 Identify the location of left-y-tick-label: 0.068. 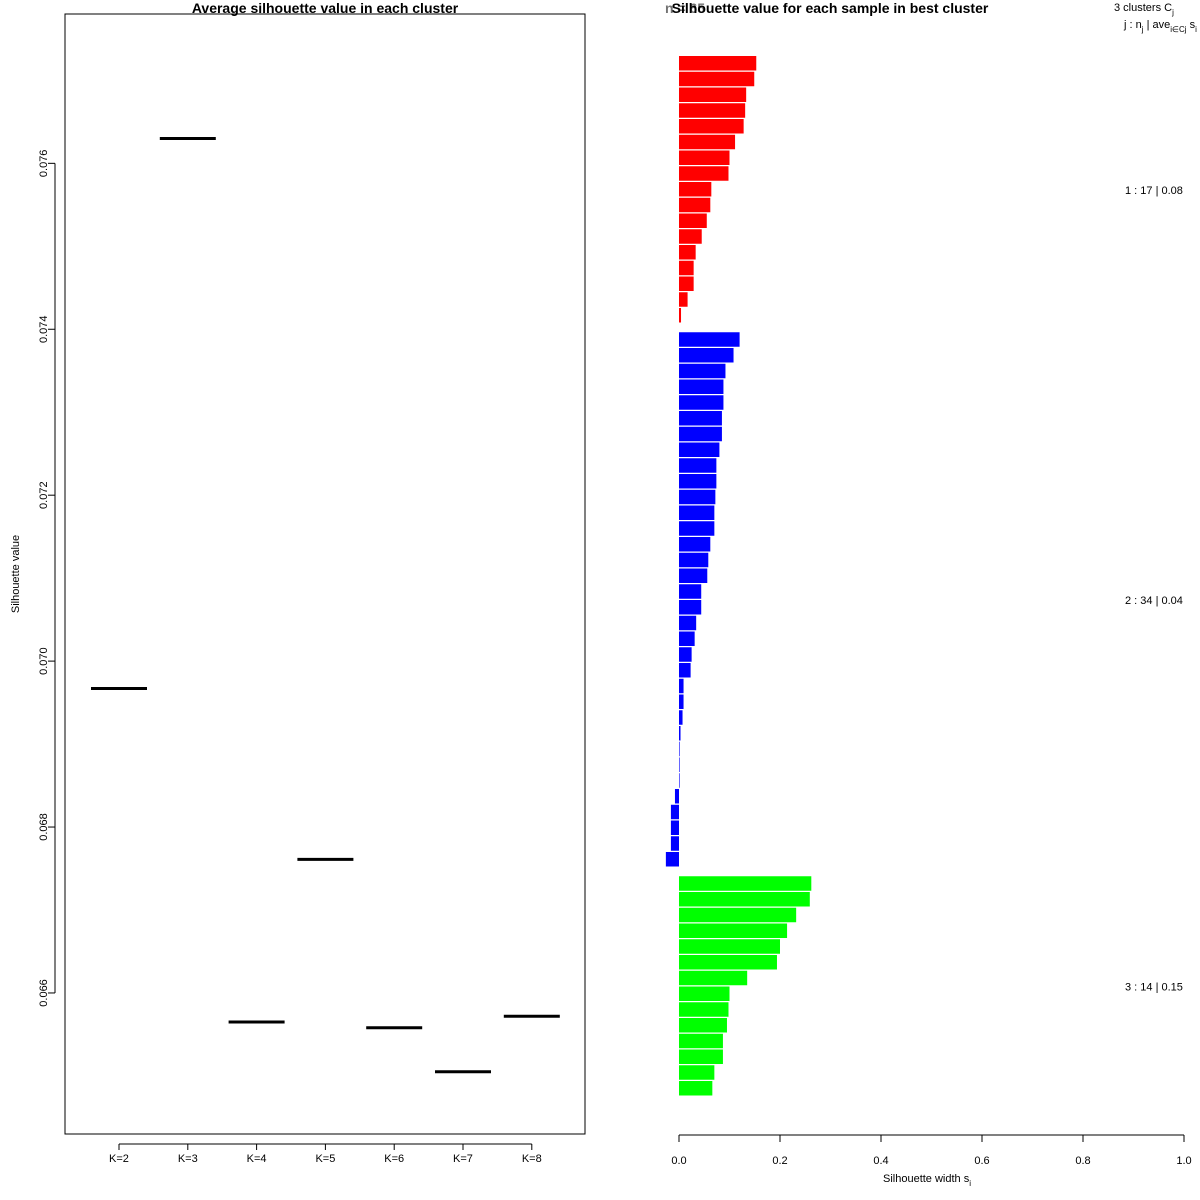
(44, 827).